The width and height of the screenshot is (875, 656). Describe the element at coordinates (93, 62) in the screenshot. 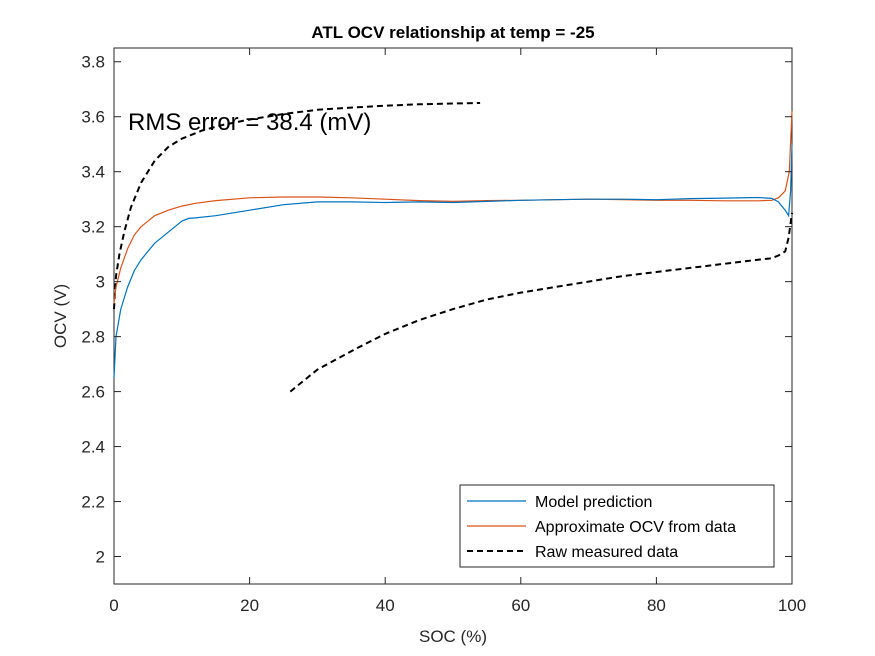

I see `y-tick-label: 3.8` at that location.